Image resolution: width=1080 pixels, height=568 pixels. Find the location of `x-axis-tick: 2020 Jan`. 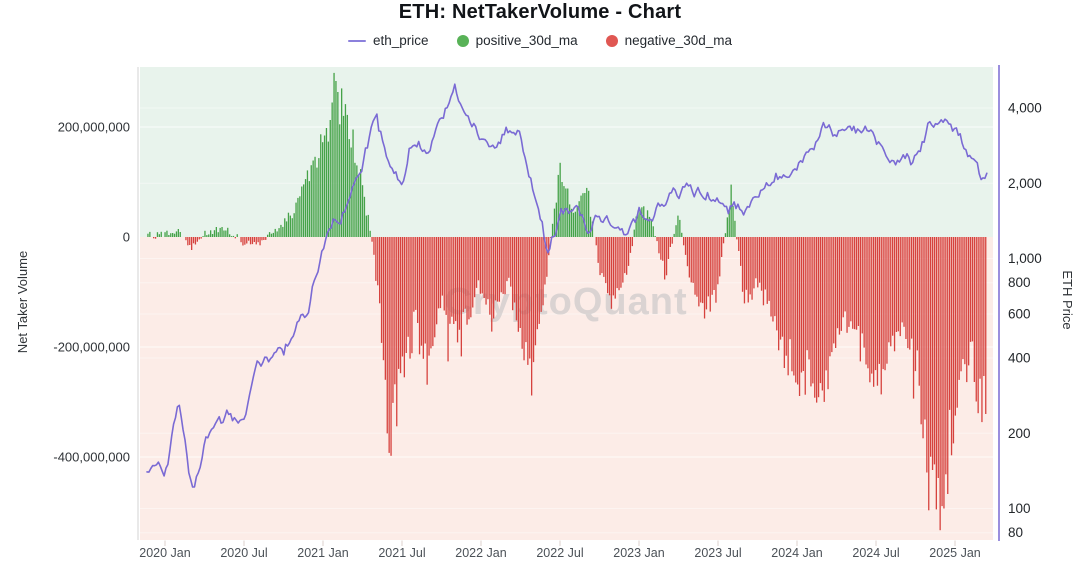

x-axis-tick: 2020 Jan is located at coordinates (164, 553).